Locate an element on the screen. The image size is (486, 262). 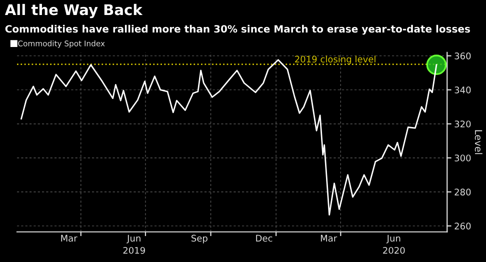
y-tick-label: 360 is located at coordinates (462, 56).